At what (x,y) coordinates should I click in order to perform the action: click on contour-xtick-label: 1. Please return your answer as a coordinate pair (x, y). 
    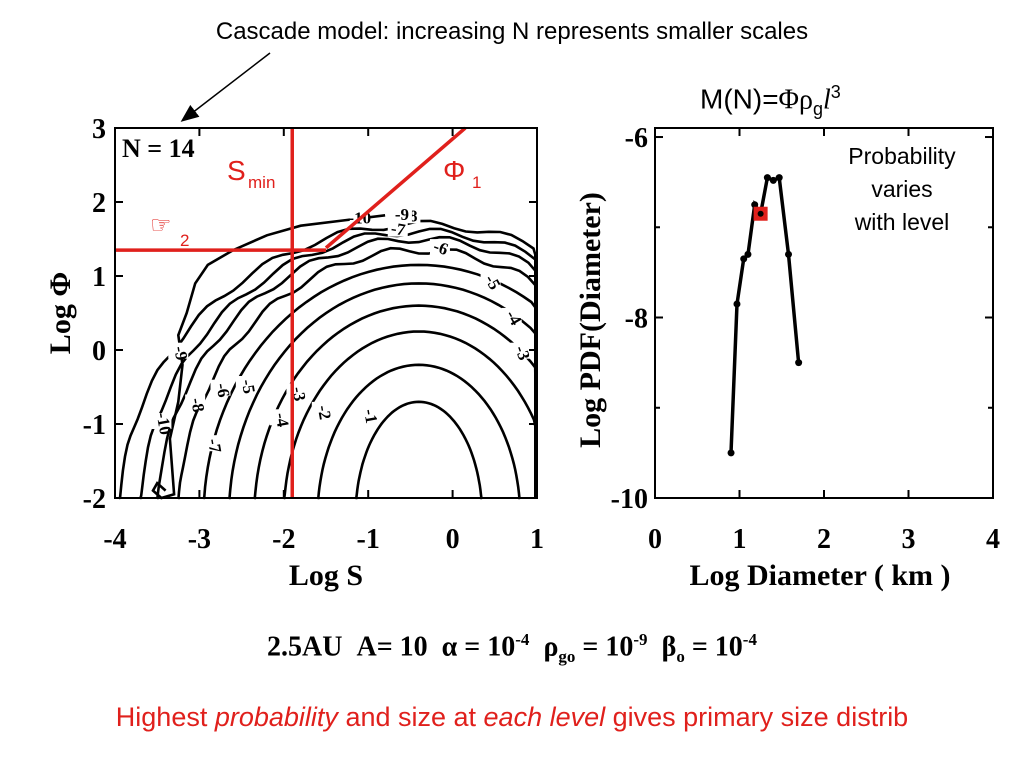
    Looking at the image, I should click on (537, 539).